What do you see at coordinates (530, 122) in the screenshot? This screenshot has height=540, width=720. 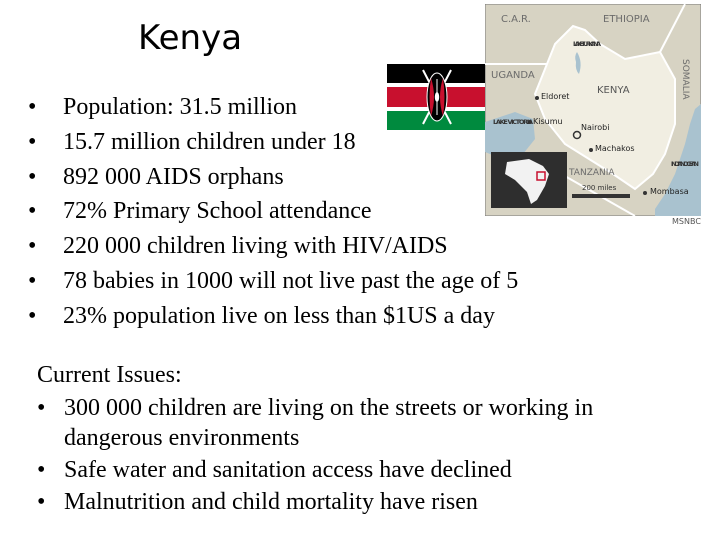 I see `city-marker-kisumu` at bounding box center [530, 122].